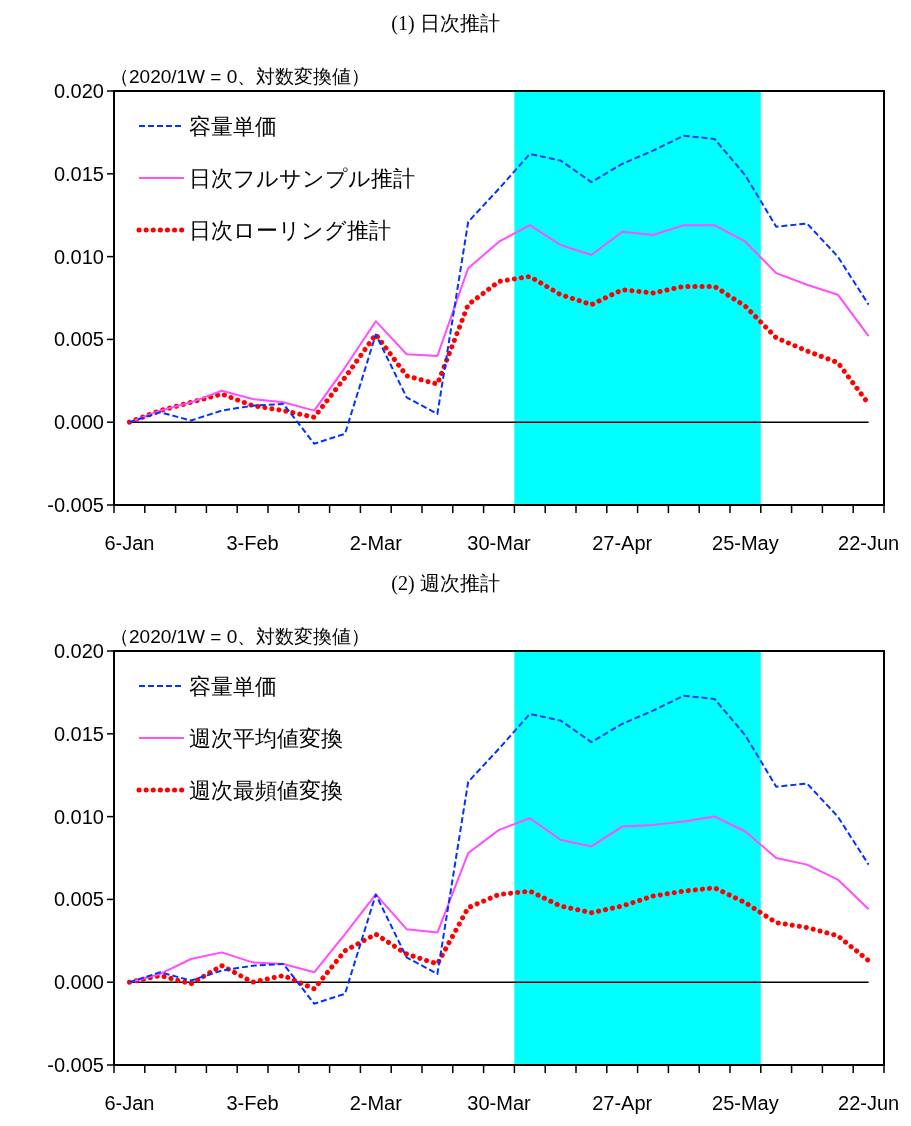 The height and width of the screenshot is (1126, 911). Describe the element at coordinates (302, 178) in the screenshot. I see `legend-label: 日次フルサンプル推計` at that location.